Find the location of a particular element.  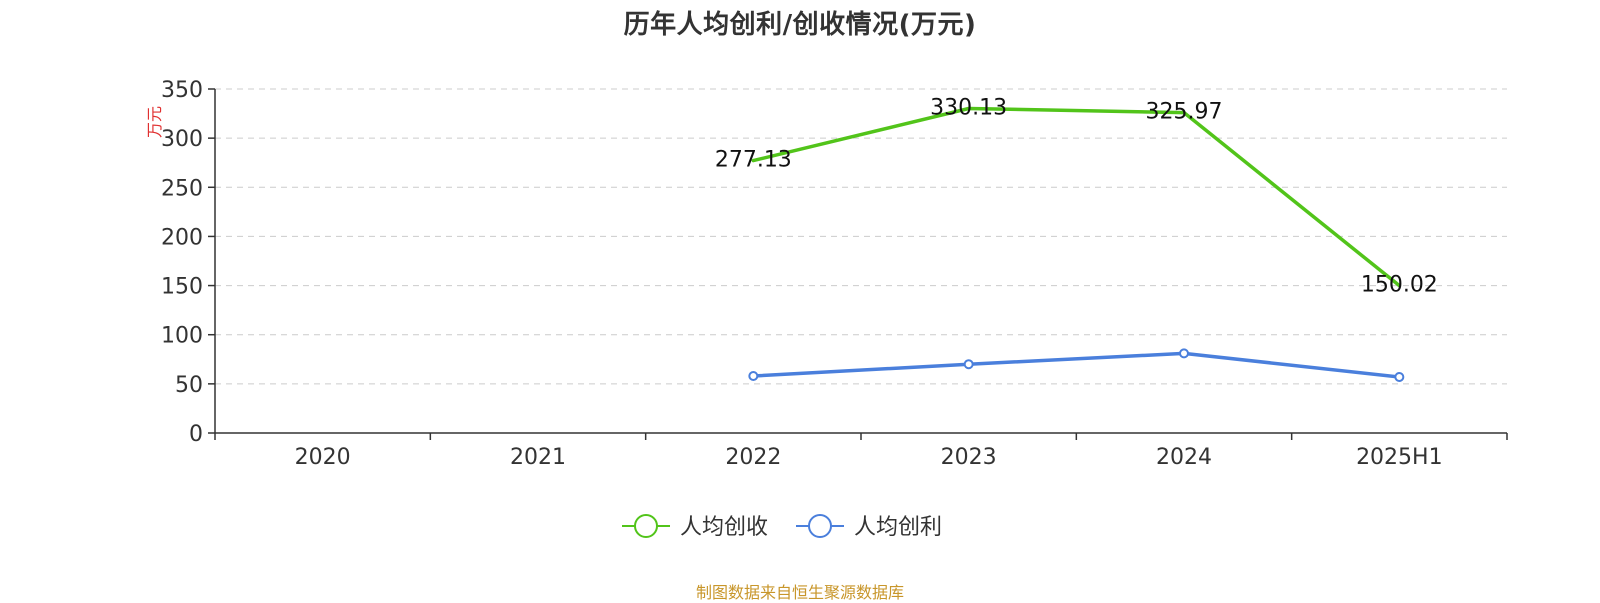

chart-title: 历年人均创利/创收情况(万元) is located at coordinates (800, 25).